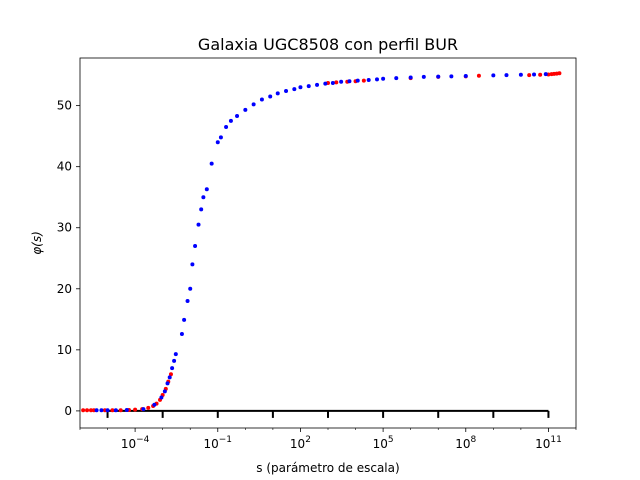  What do you see at coordinates (548, 443) in the screenshot?
I see `x-tick-label: 10¹¹` at bounding box center [548, 443].